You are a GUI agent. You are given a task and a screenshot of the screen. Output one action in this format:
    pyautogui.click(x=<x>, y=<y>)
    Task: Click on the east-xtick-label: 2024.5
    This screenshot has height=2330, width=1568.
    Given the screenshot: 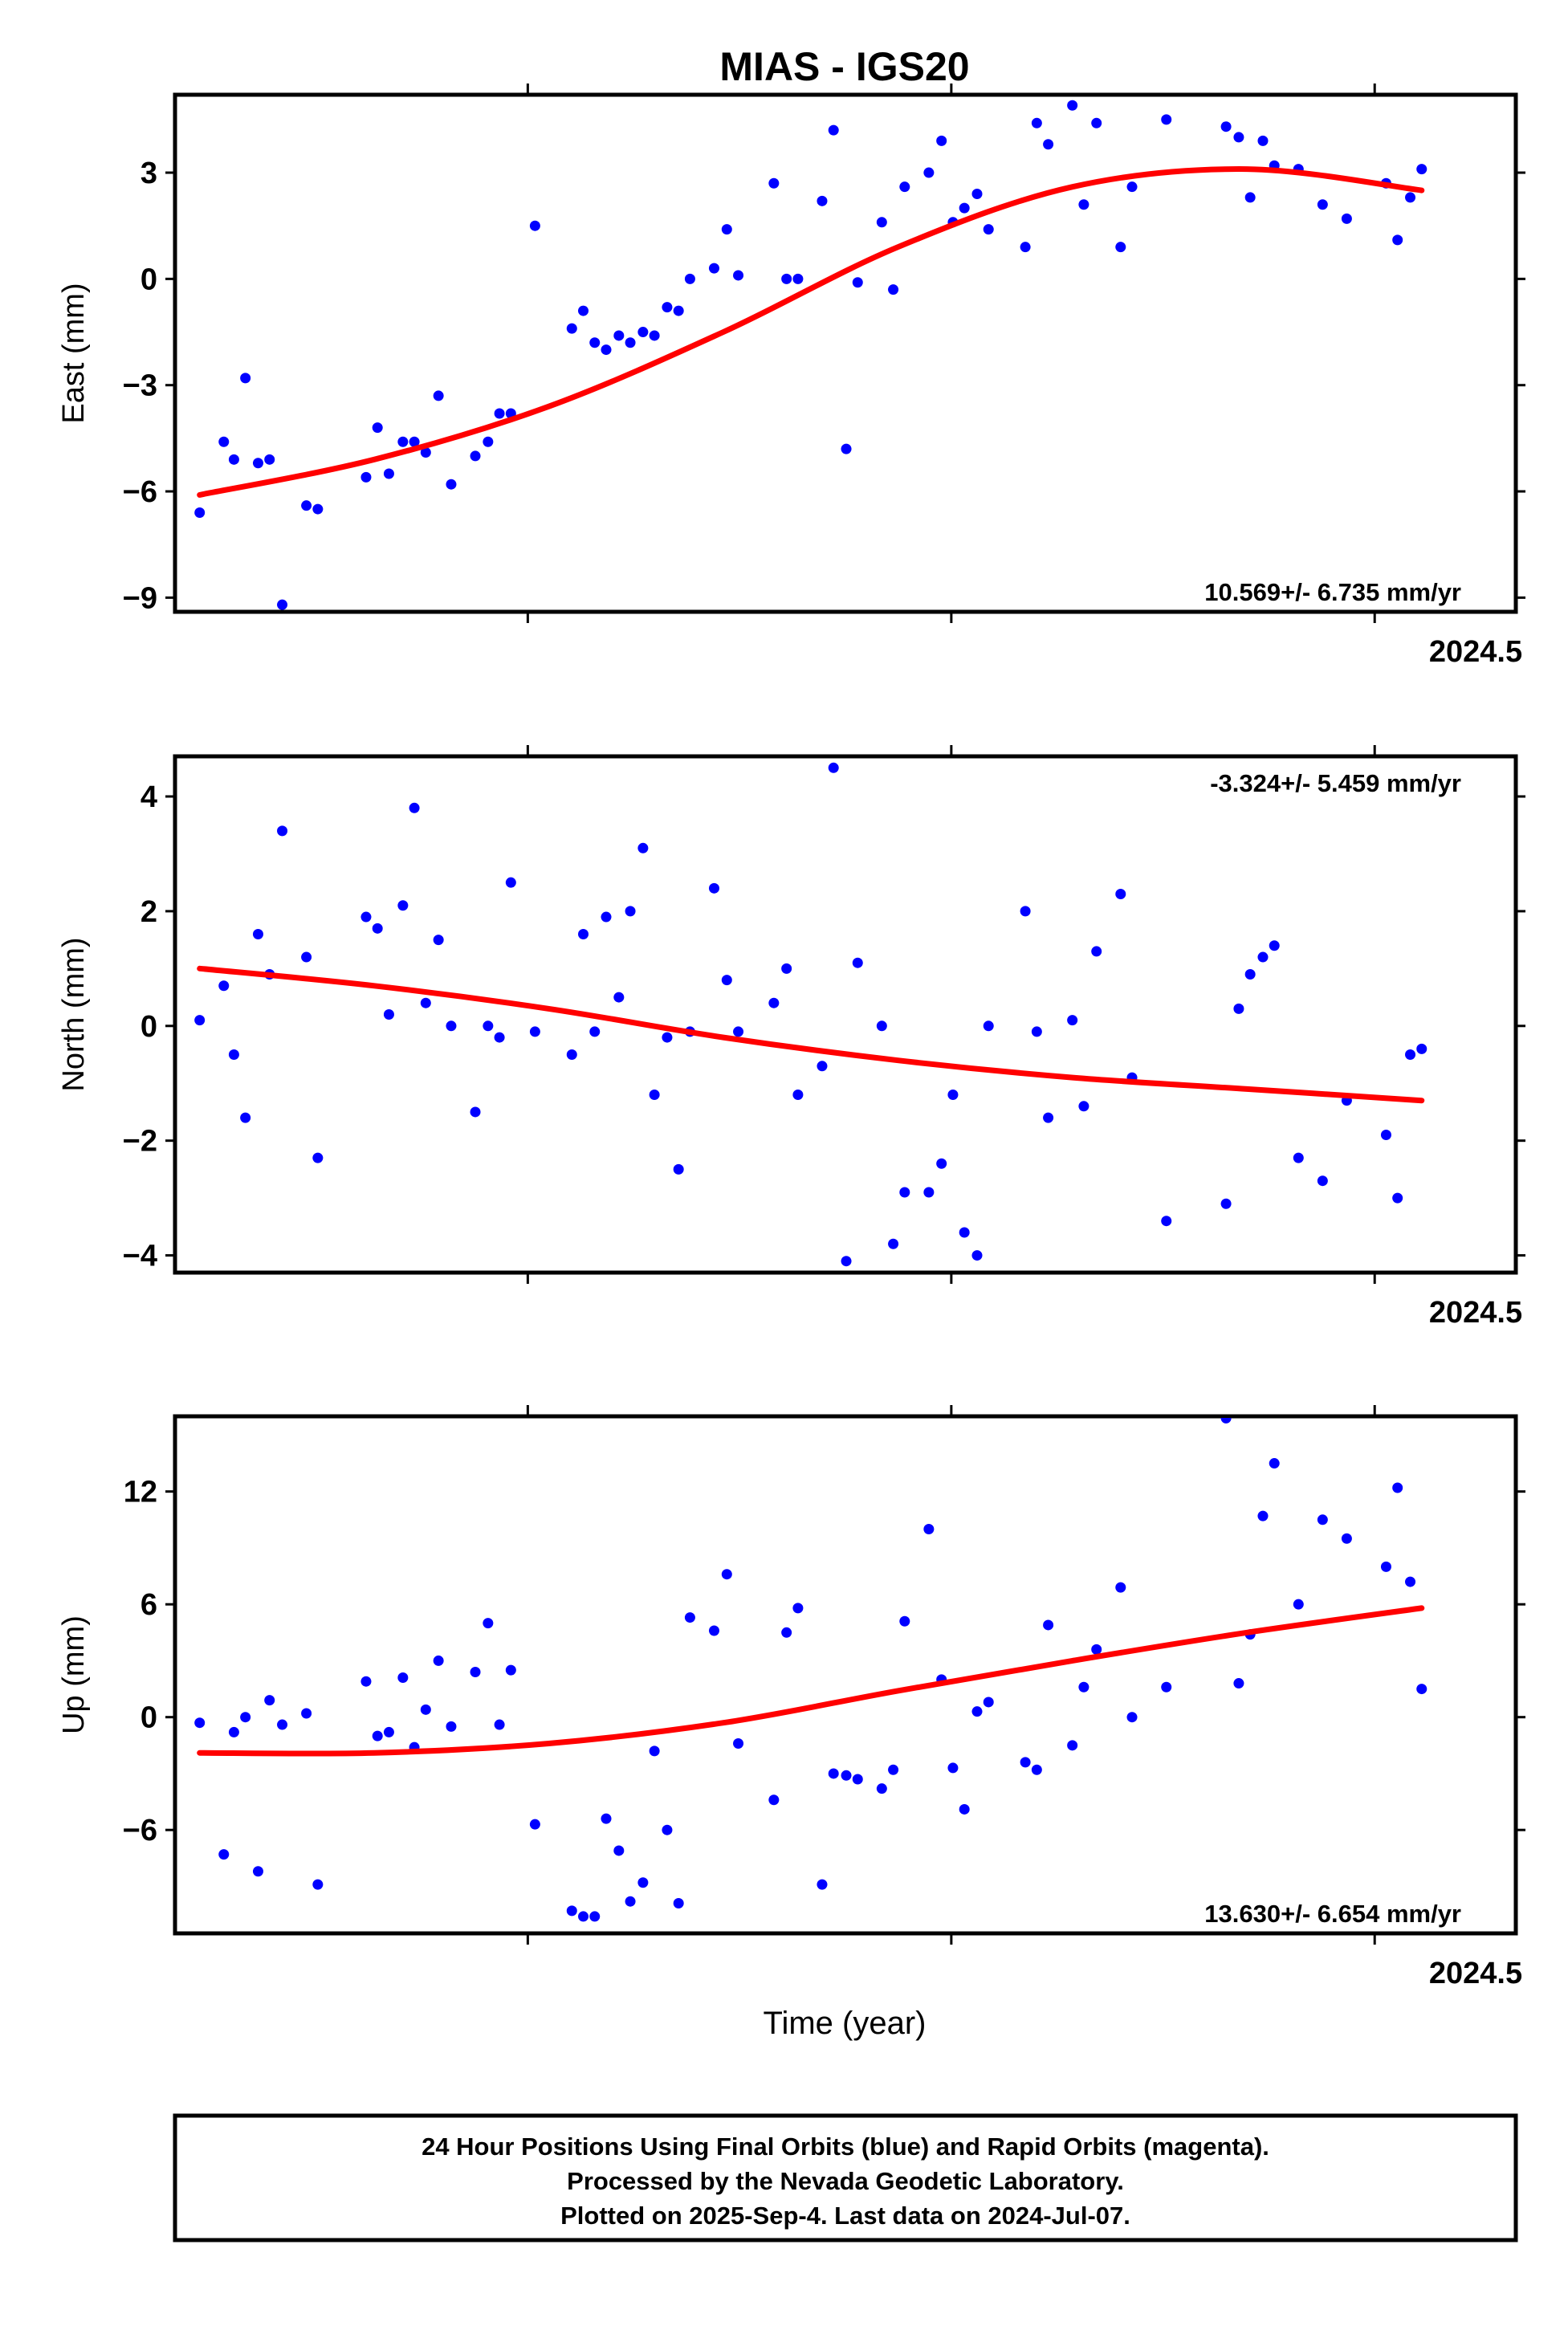 What is the action you would take?
    pyautogui.click(x=1475, y=652)
    